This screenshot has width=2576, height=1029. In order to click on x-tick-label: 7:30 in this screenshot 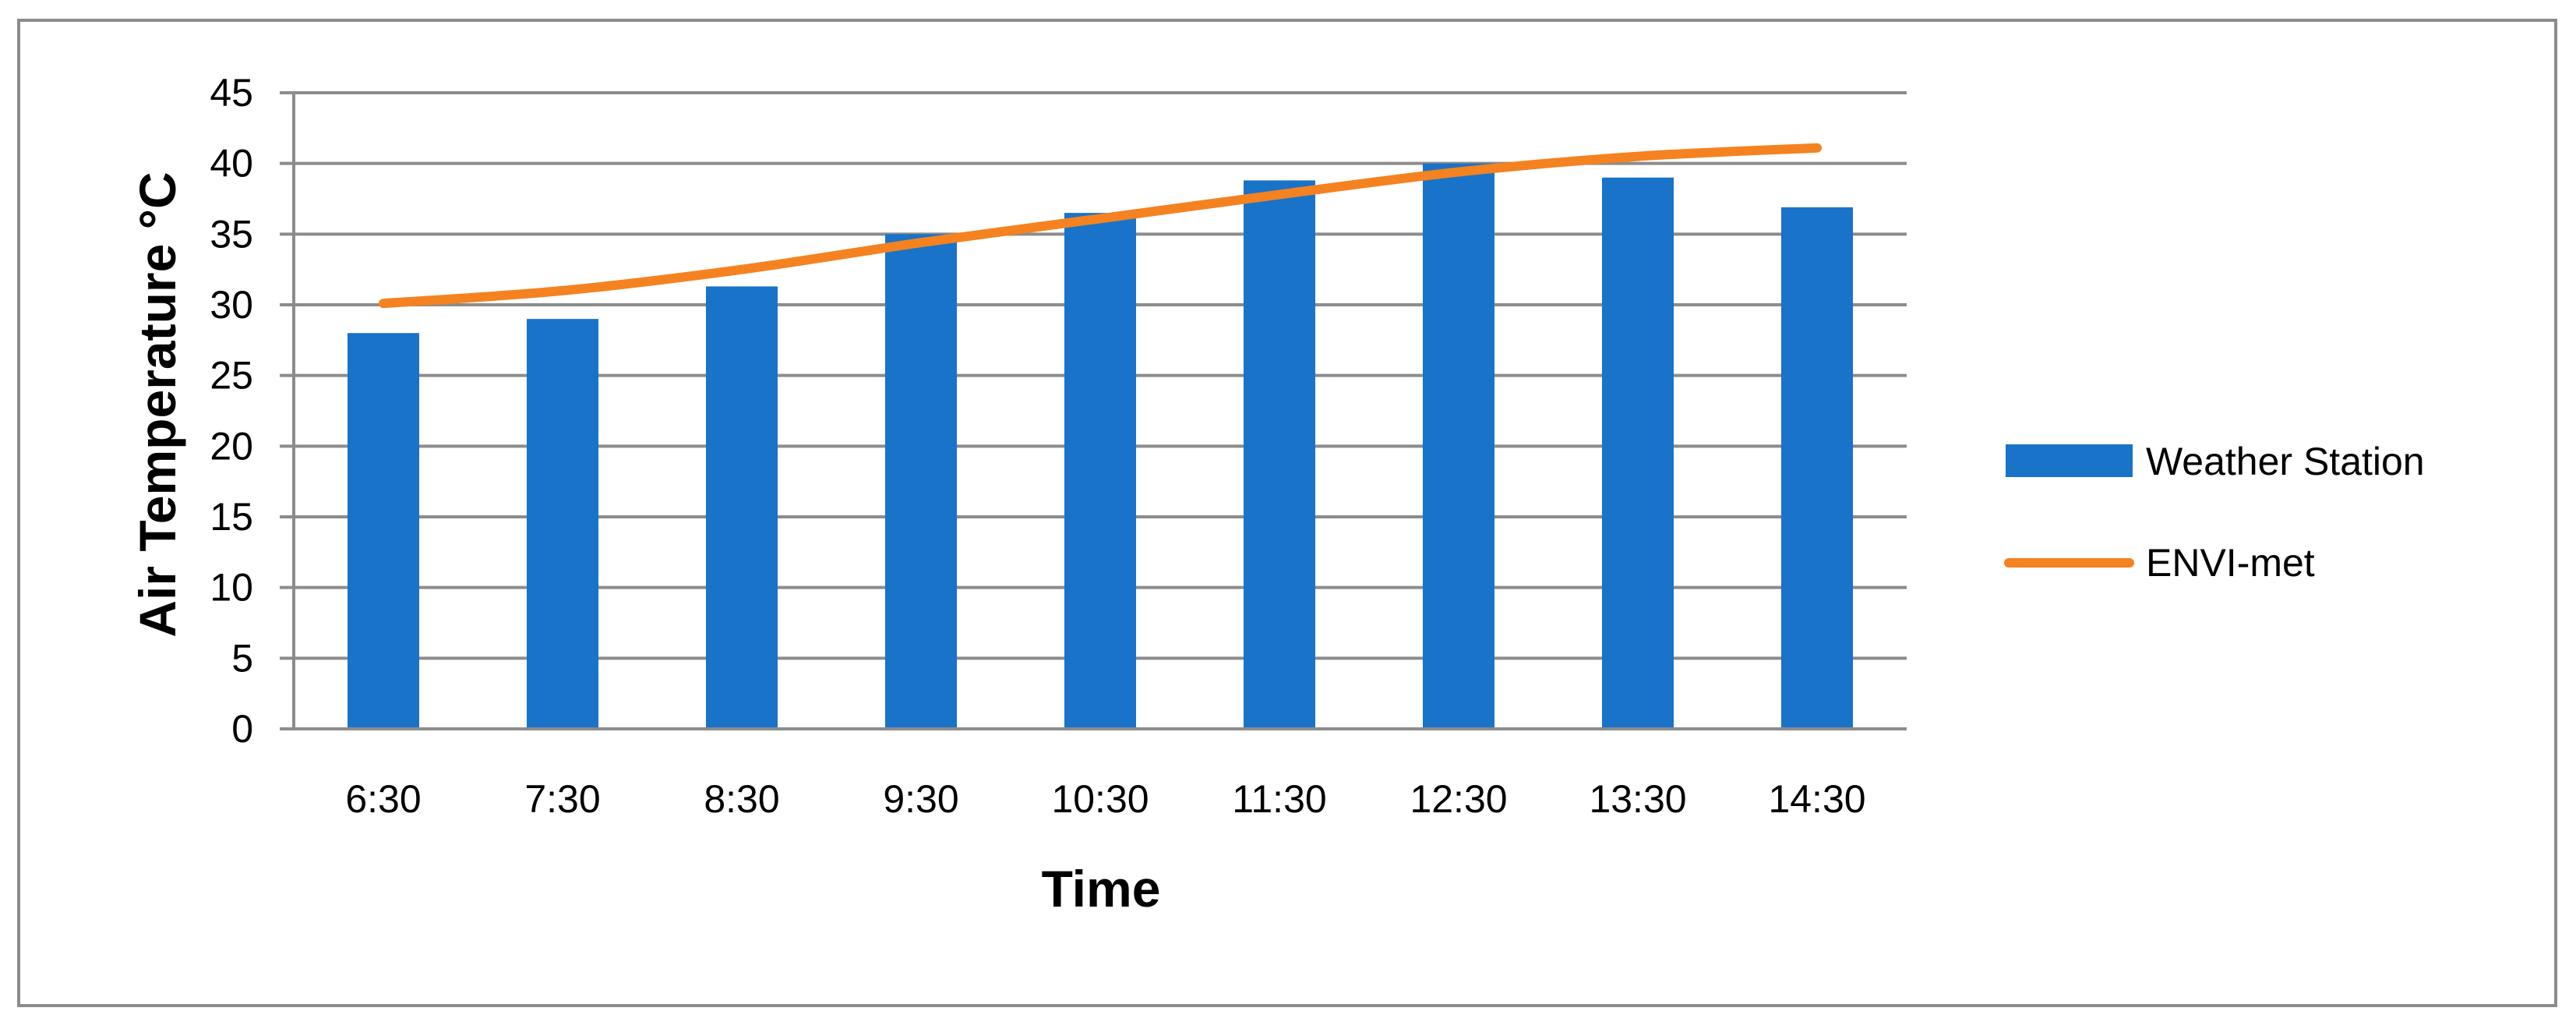, I will do `click(562, 799)`.